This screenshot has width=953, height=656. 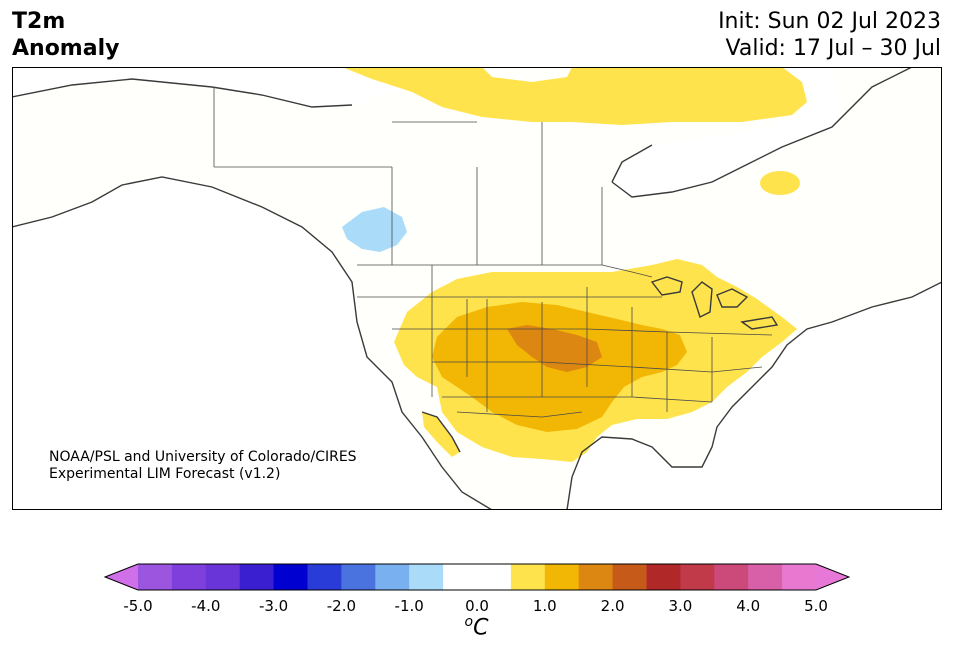 I want to click on colorbar-tick-label: 3.0, so click(x=680, y=606).